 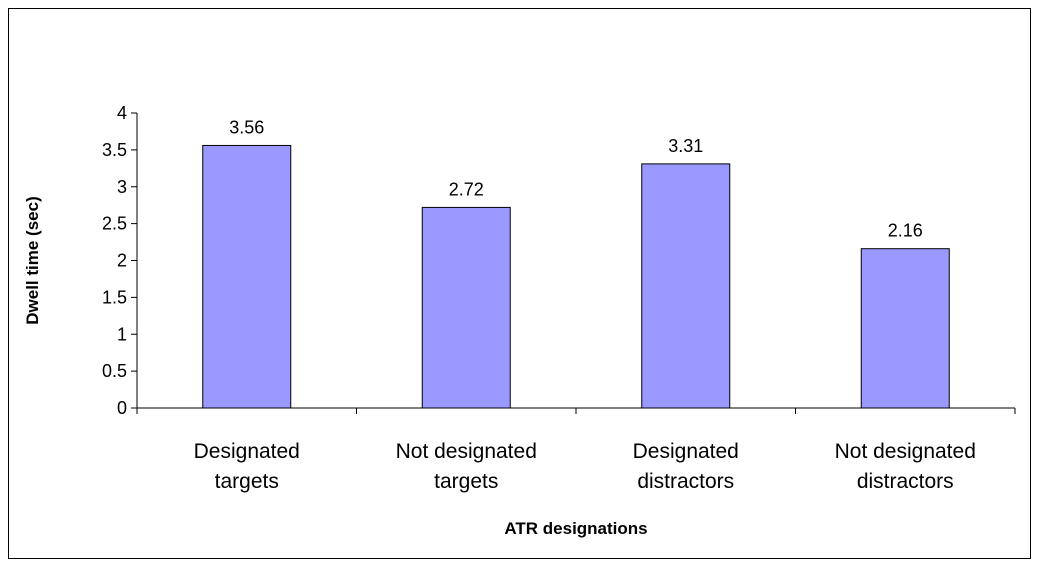 What do you see at coordinates (466, 189) in the screenshot?
I see `data-label-2: 2.72` at bounding box center [466, 189].